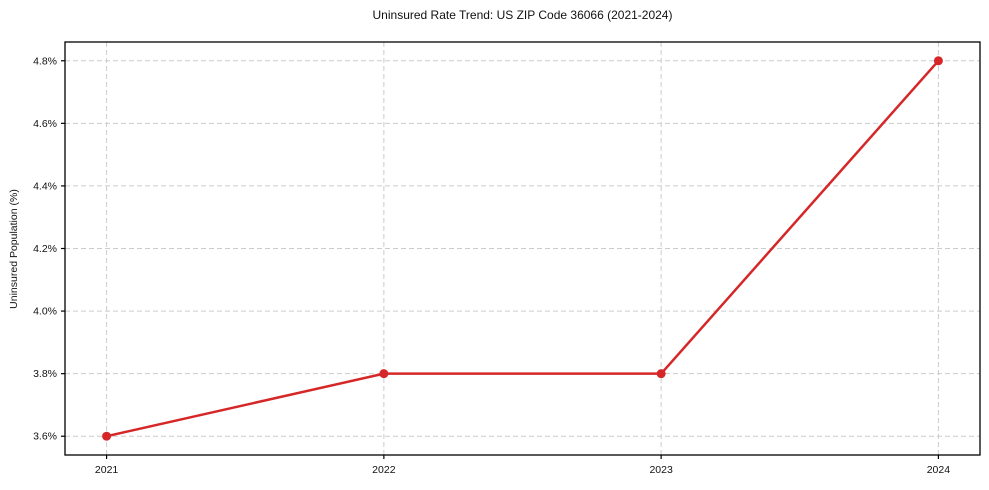 The width and height of the screenshot is (989, 490). I want to click on y-tick-label: 4.4%, so click(45, 186).